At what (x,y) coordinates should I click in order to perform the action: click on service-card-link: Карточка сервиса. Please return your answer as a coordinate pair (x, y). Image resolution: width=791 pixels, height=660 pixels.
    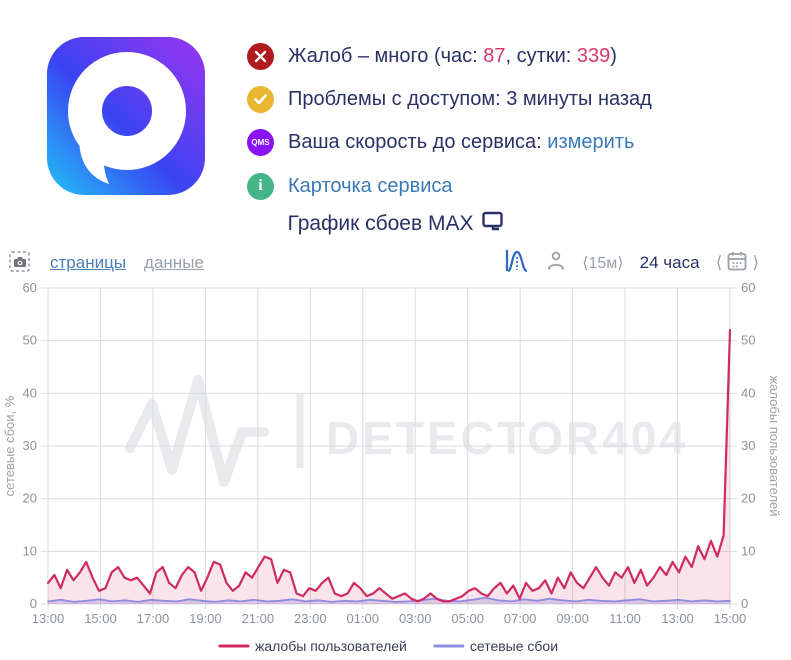
    Looking at the image, I should click on (370, 185).